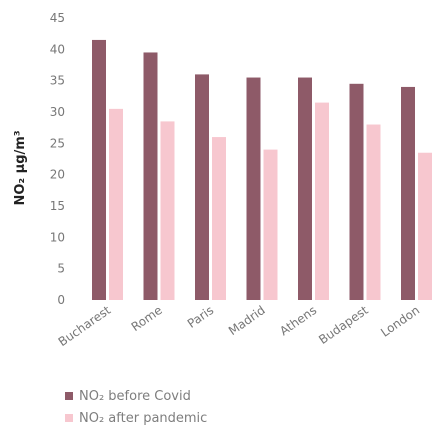 The height and width of the screenshot is (432, 436). I want to click on bar-before-london, so click(408, 193).